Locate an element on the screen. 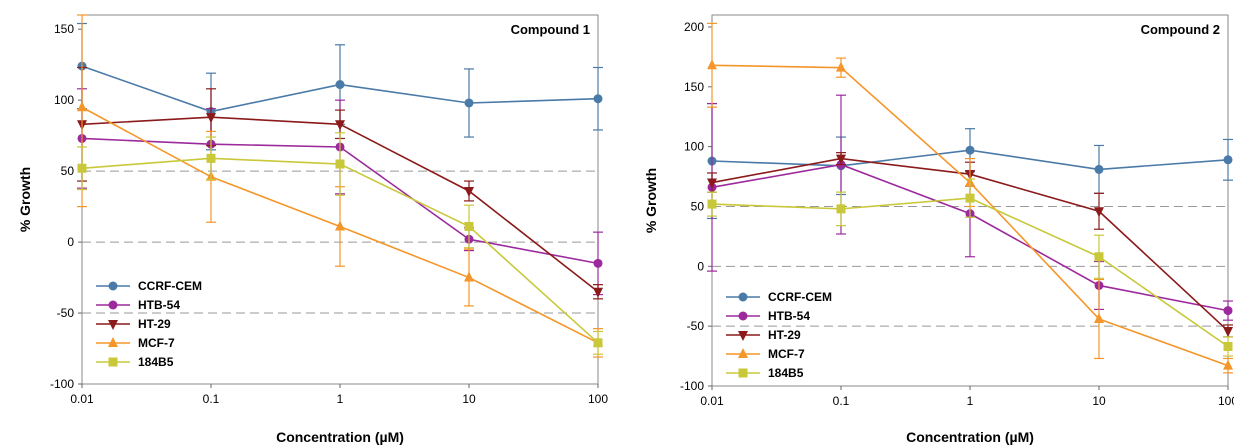 The image size is (1234, 448). panel-title: Compound 2 is located at coordinates (1180, 29).